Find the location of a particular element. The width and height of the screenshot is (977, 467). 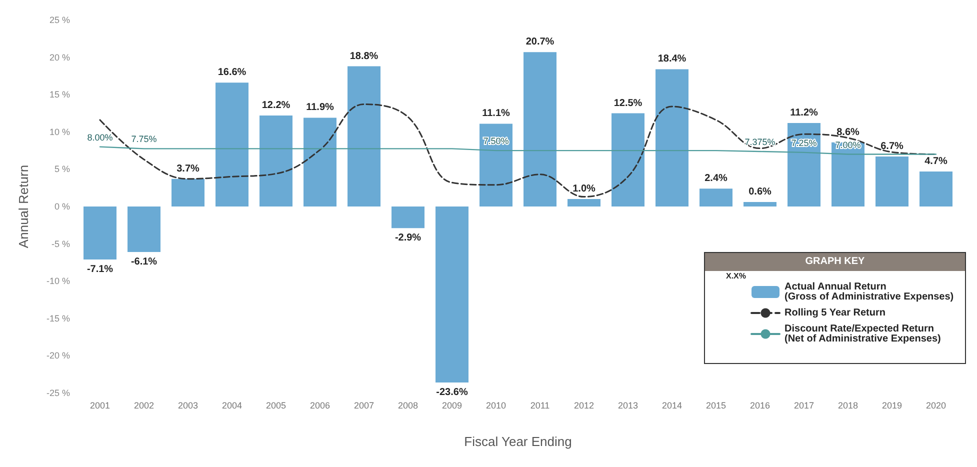

y-axis-title: Annual Return is located at coordinates (23, 206).